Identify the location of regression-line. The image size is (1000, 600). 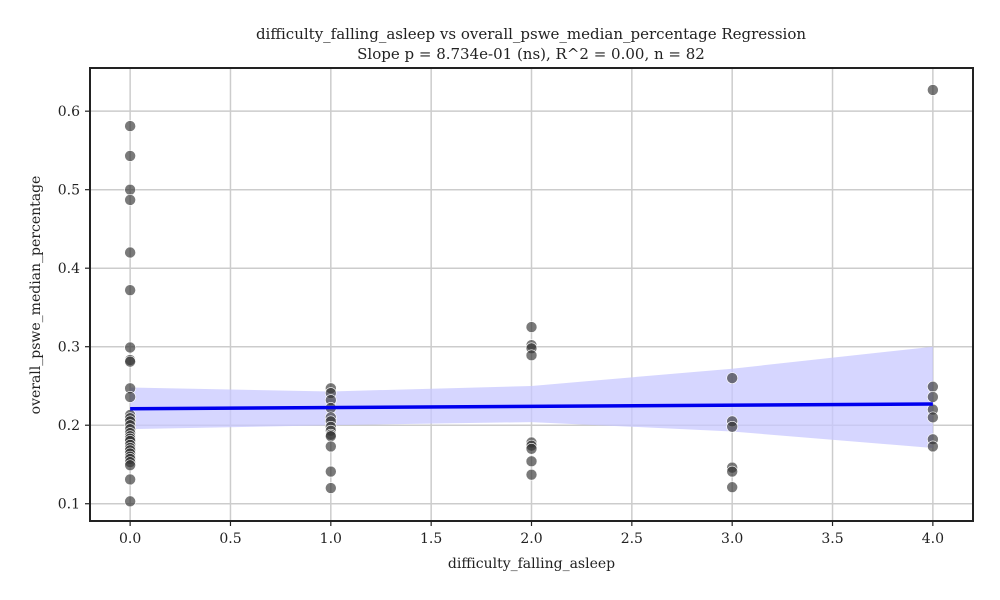
(531, 406).